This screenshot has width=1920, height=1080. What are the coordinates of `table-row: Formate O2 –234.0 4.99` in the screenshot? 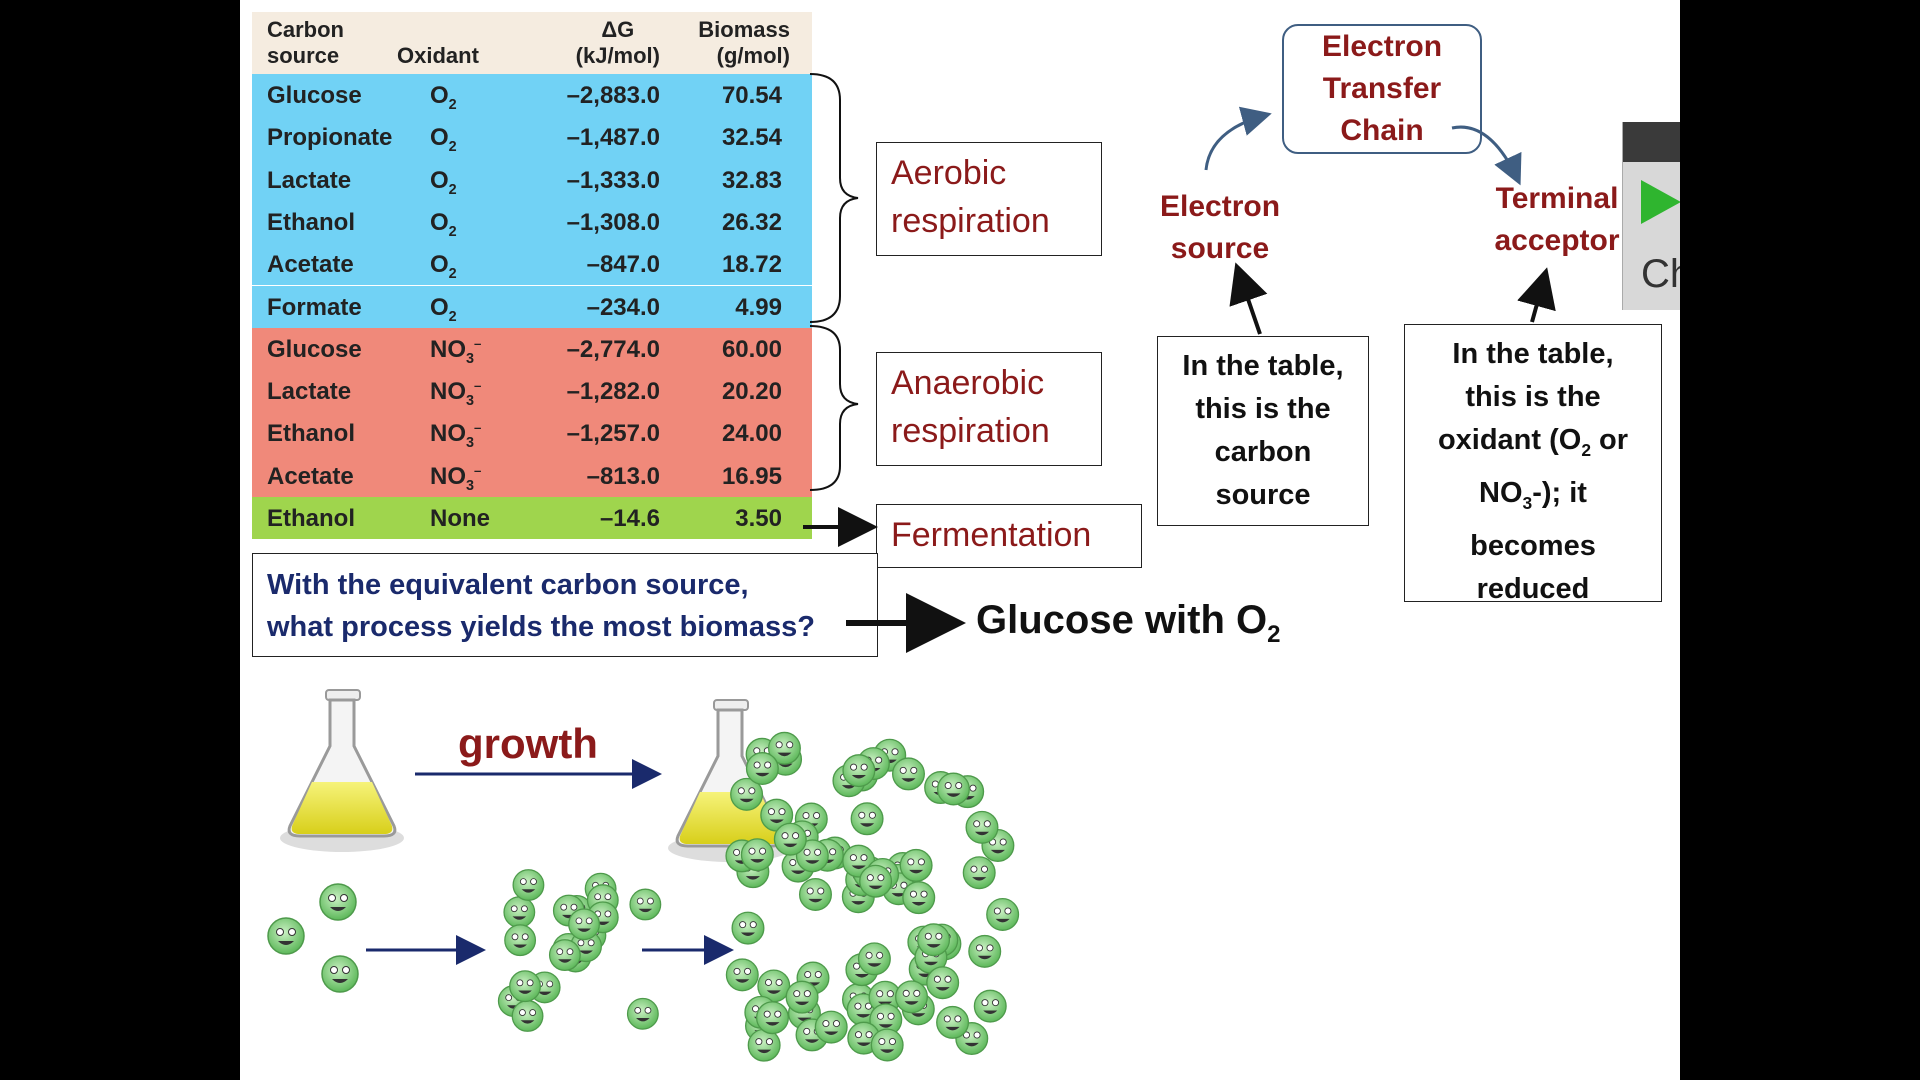 It's located at (532, 306).